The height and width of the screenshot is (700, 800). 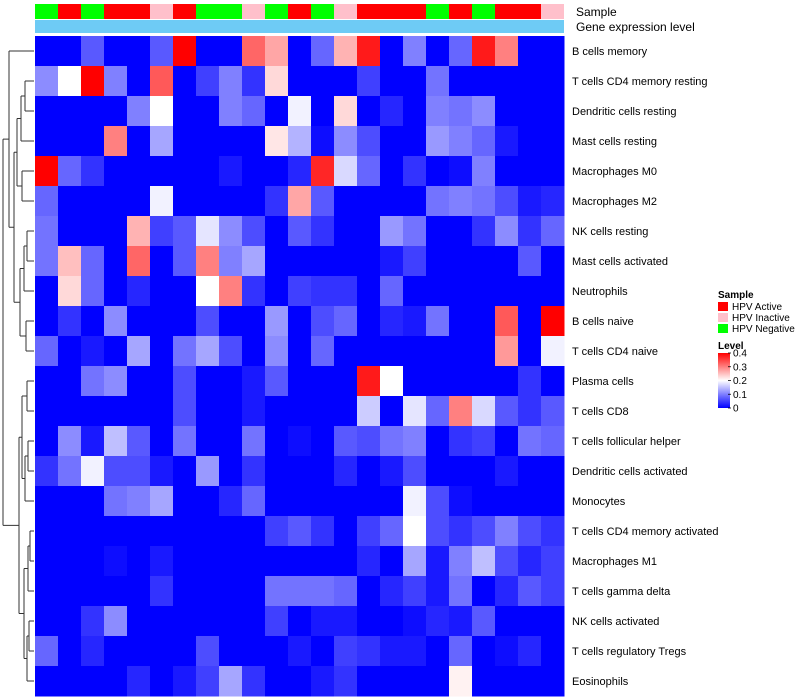 I want to click on row-label: Macrophages M0, so click(x=614, y=172).